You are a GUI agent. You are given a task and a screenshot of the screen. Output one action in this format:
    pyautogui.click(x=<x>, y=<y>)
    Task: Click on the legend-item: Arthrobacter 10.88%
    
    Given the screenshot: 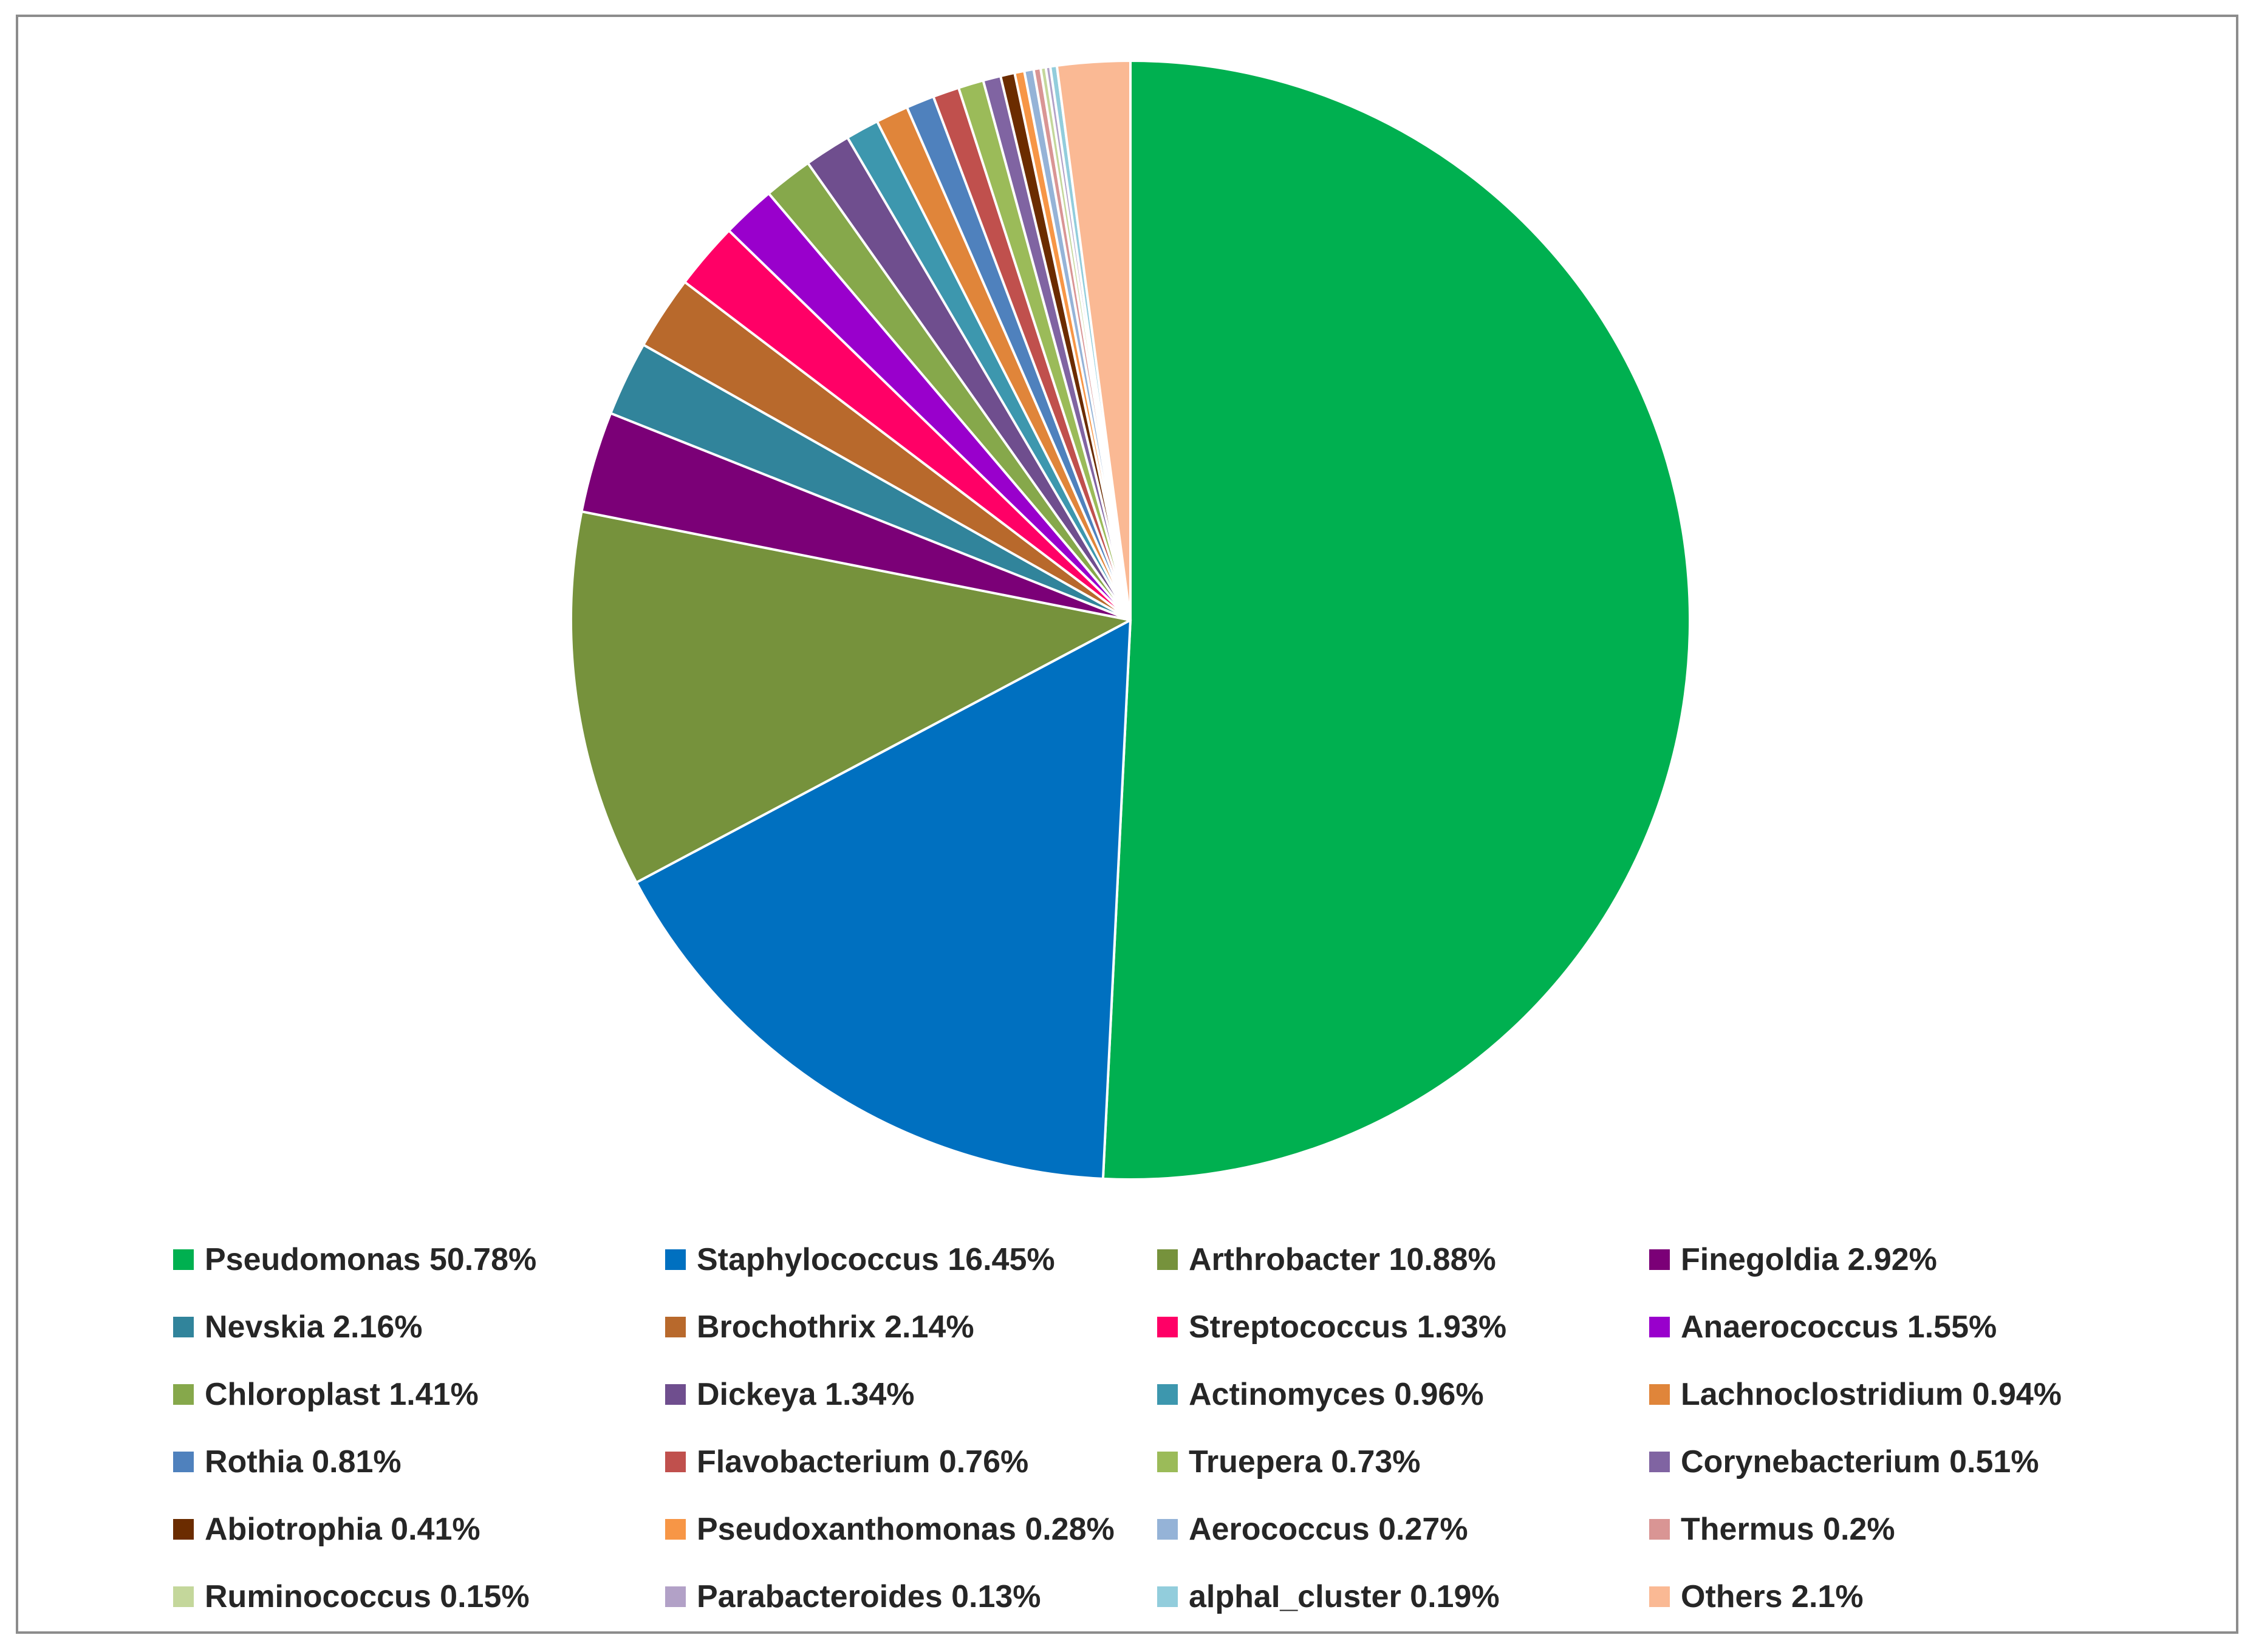 What is the action you would take?
    pyautogui.click(x=1403, y=1259)
    